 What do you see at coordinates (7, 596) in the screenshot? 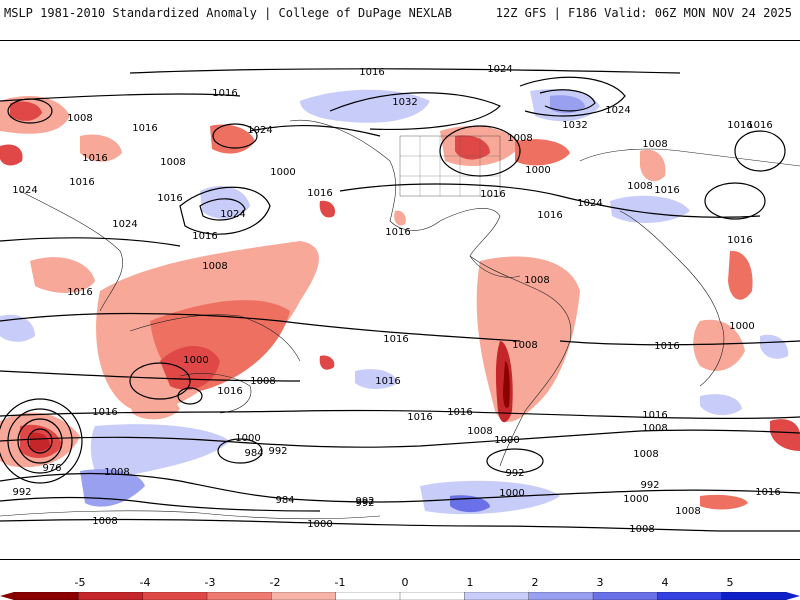
I see `colorbar-left-arrow` at bounding box center [7, 596].